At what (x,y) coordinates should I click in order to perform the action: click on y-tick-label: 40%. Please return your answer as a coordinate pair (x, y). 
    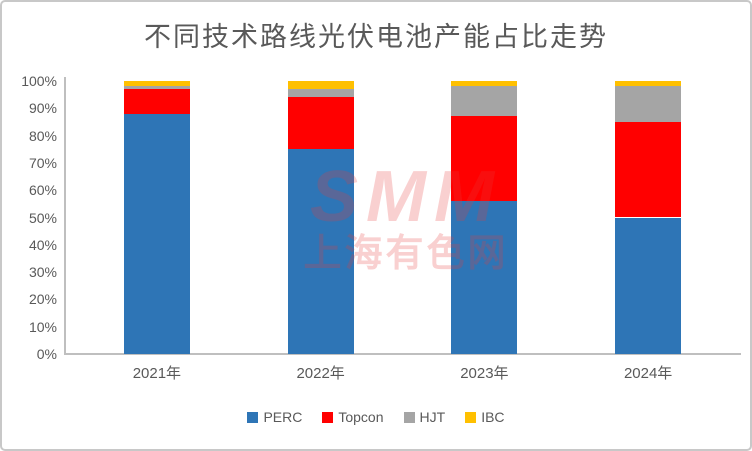
    Looking at the image, I should click on (42, 244).